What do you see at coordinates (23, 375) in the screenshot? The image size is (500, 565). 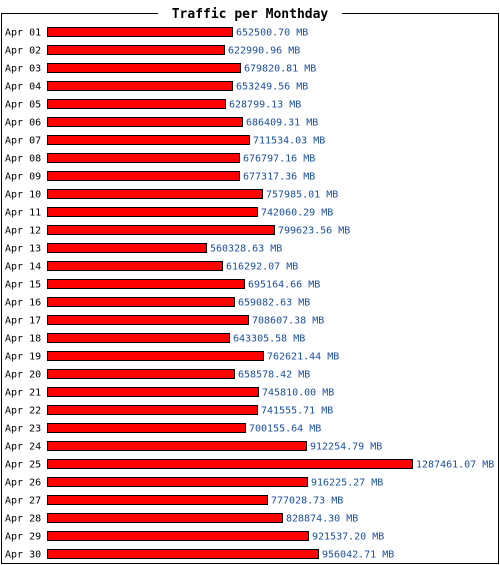 I see `category-label: Apr 20` at bounding box center [23, 375].